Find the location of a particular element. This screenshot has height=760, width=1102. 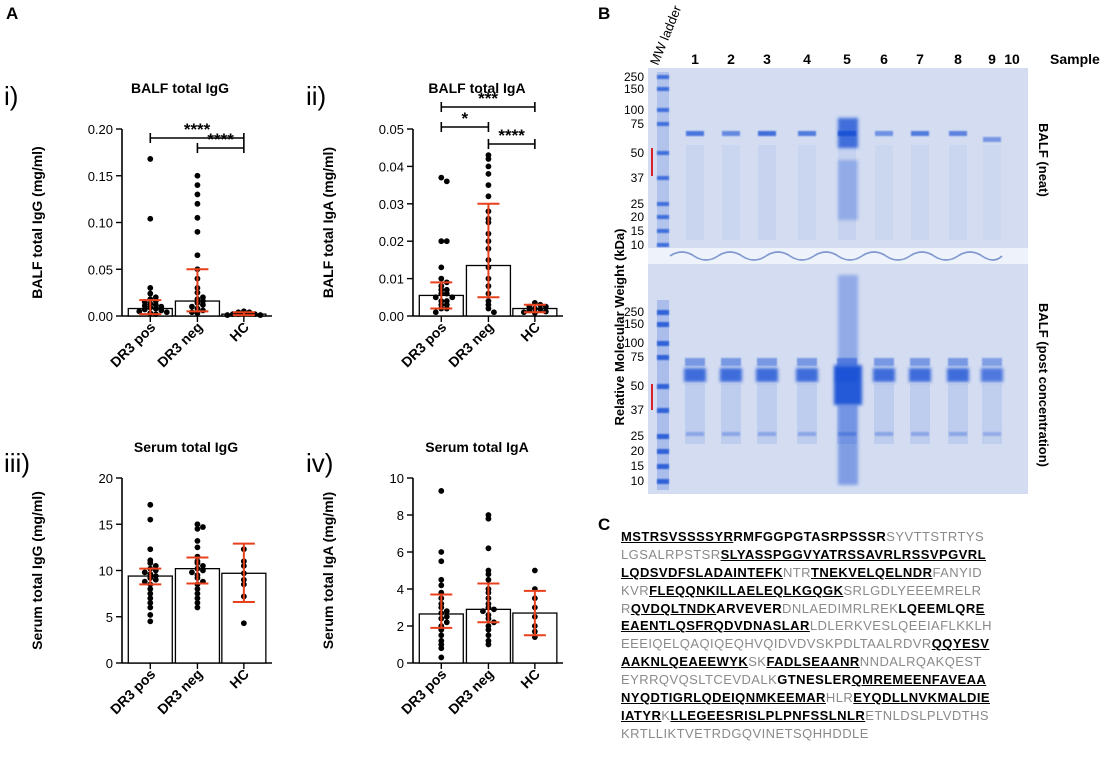

identified-peptide: AAKNLQEAEEWYK is located at coordinates (685, 662).